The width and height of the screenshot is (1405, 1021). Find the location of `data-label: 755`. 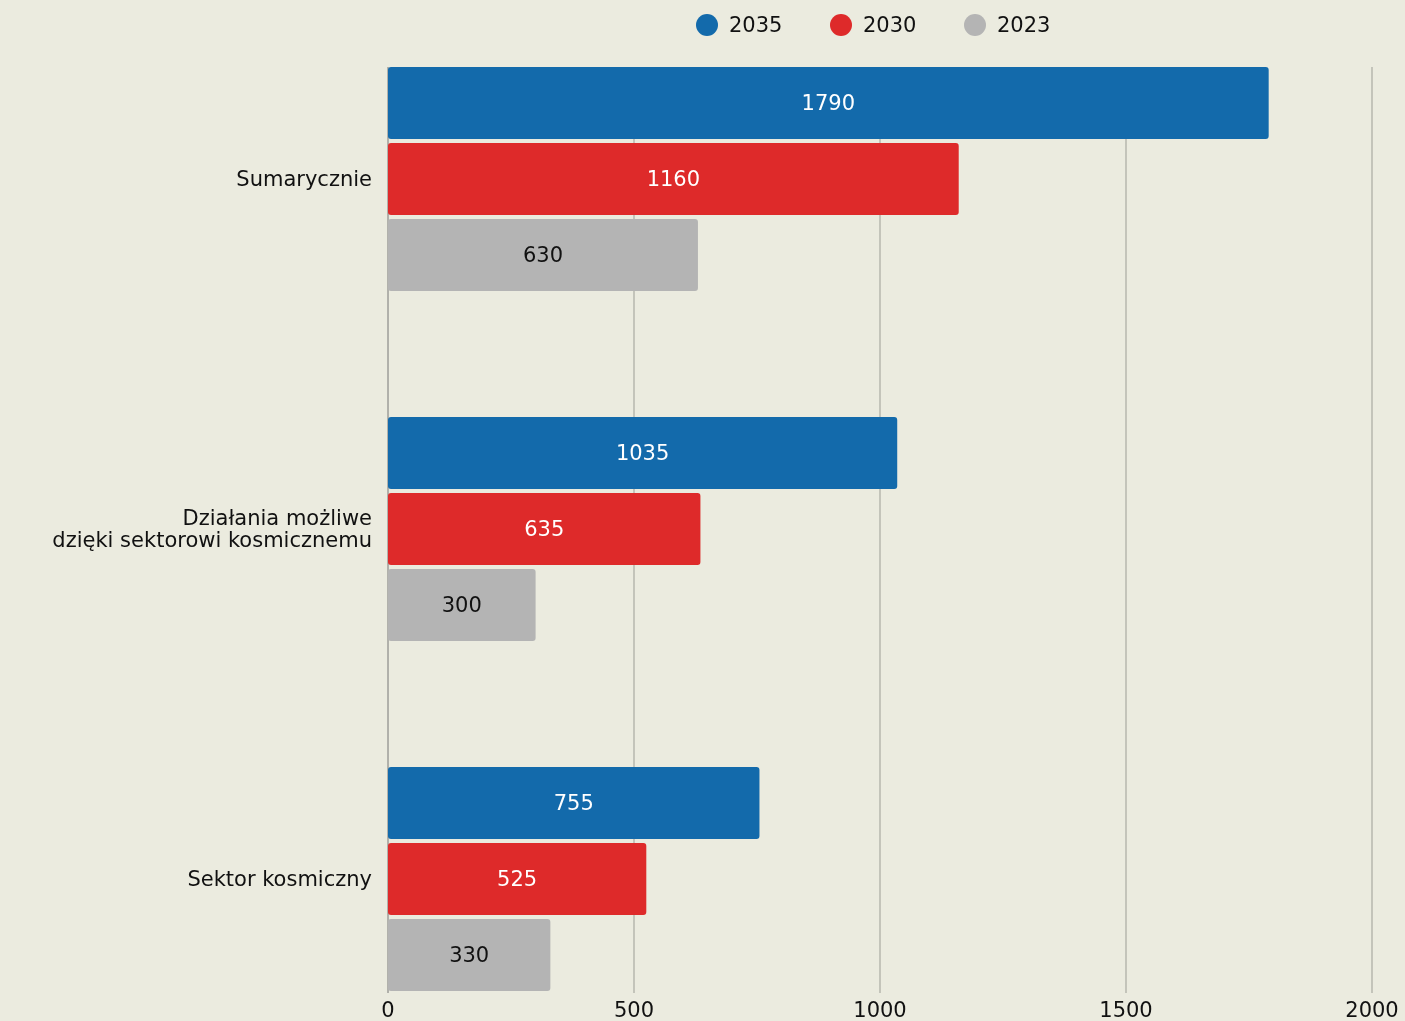

data-label: 755 is located at coordinates (573, 803).